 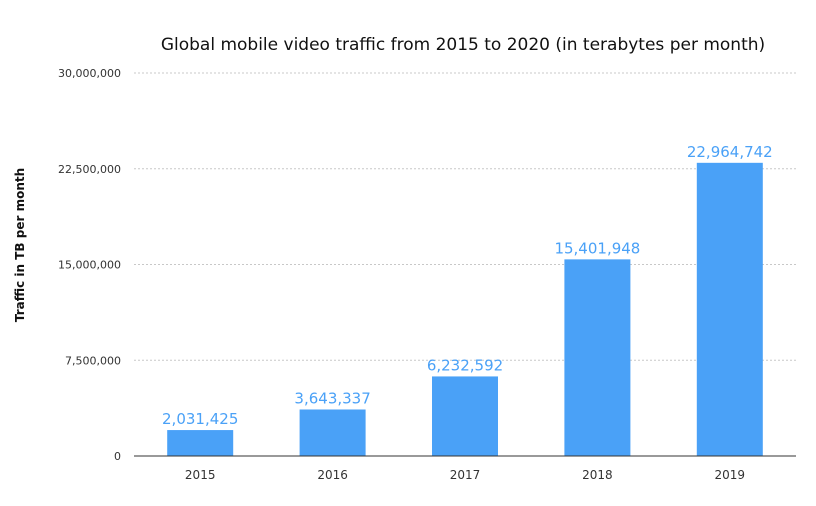 I want to click on x-tick-label: 2017, so click(x=465, y=475).